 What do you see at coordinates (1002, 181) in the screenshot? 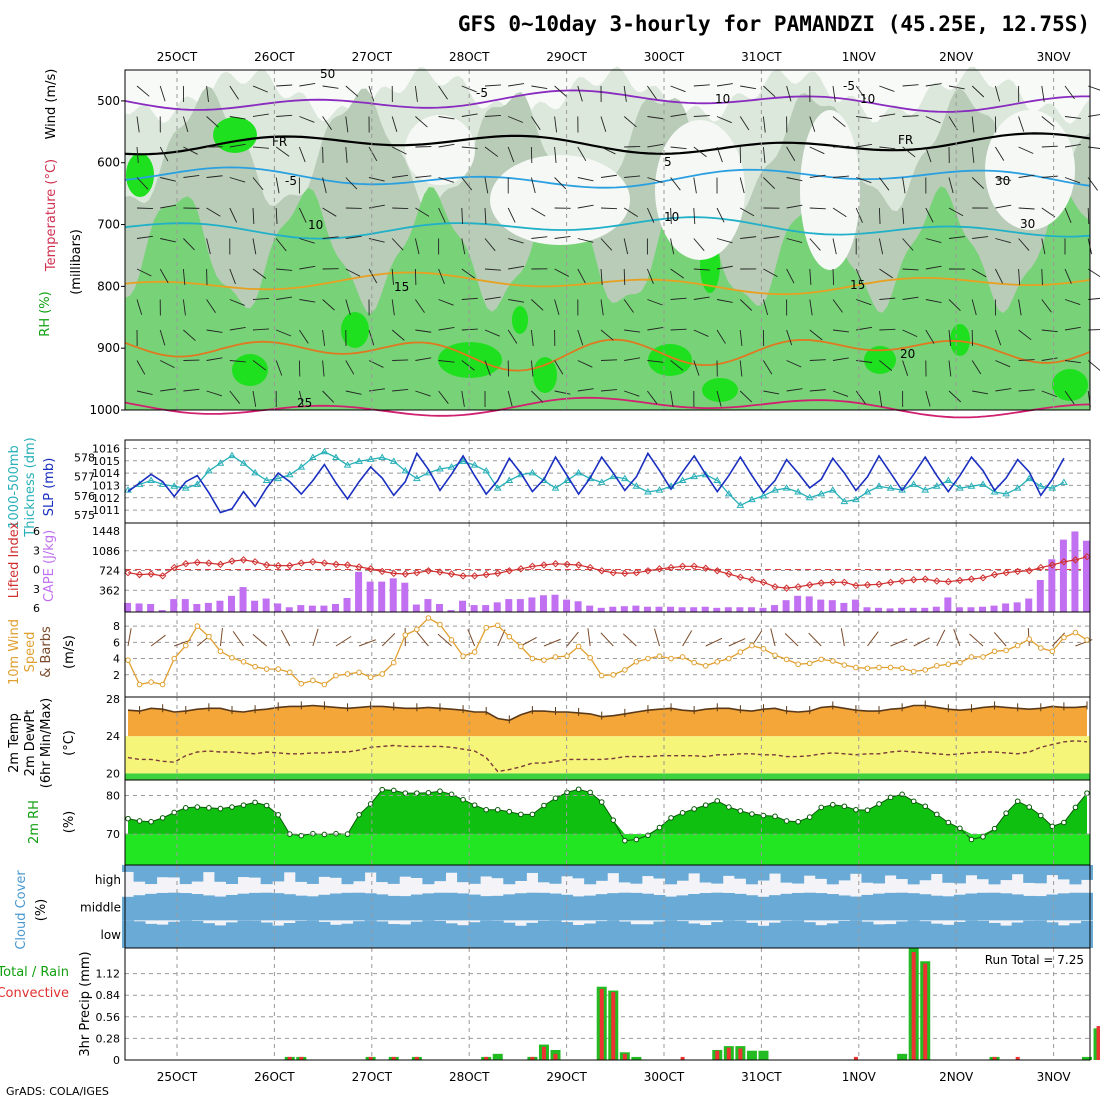
I see `contour-label: 30` at bounding box center [1002, 181].